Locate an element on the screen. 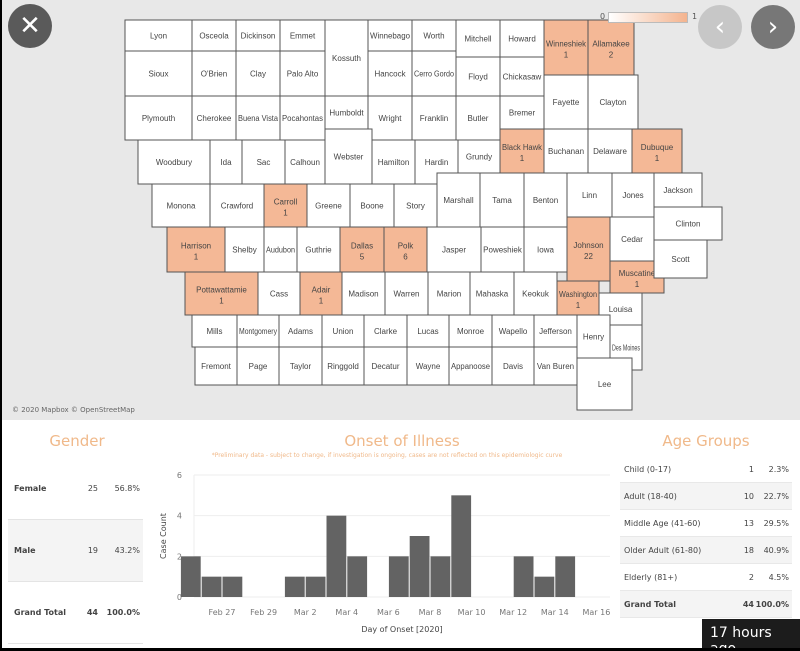 This screenshot has height=651, width=800. county-hamilton: Hamilton is located at coordinates (393, 162).